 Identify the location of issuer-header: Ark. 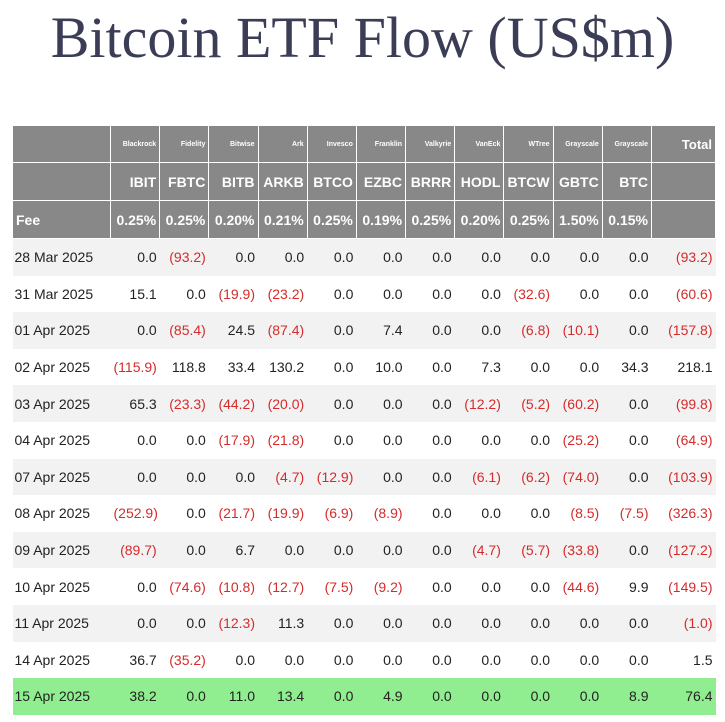
(282, 144).